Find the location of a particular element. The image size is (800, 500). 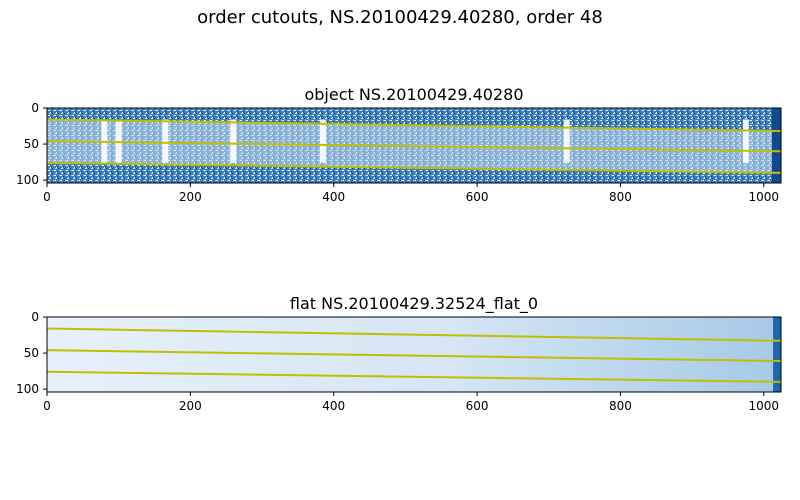

flat-panel-title: flat NS.20100429.32524_flat_0 is located at coordinates (414, 304).